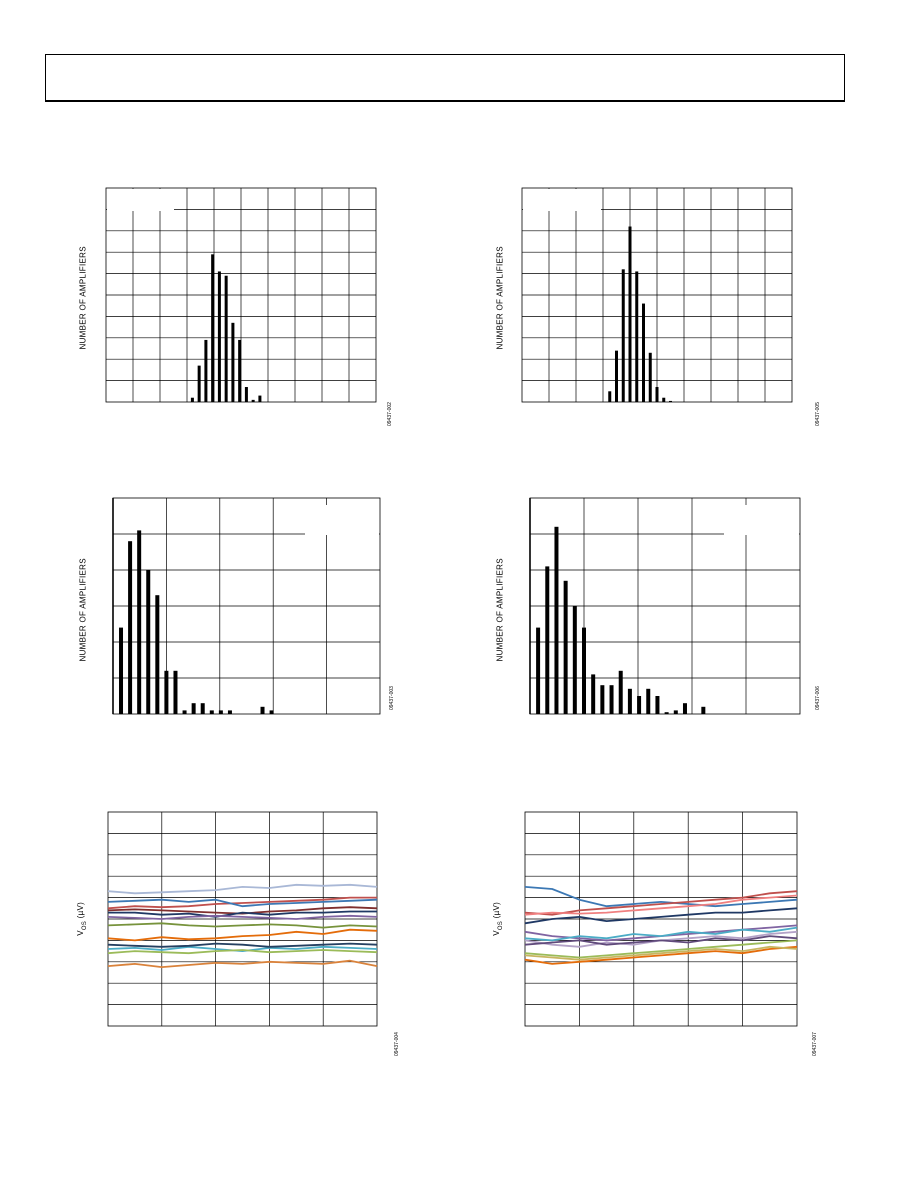 The image size is (918, 1188). What do you see at coordinates (445, 78) in the screenshot?
I see `page-header-box` at bounding box center [445, 78].